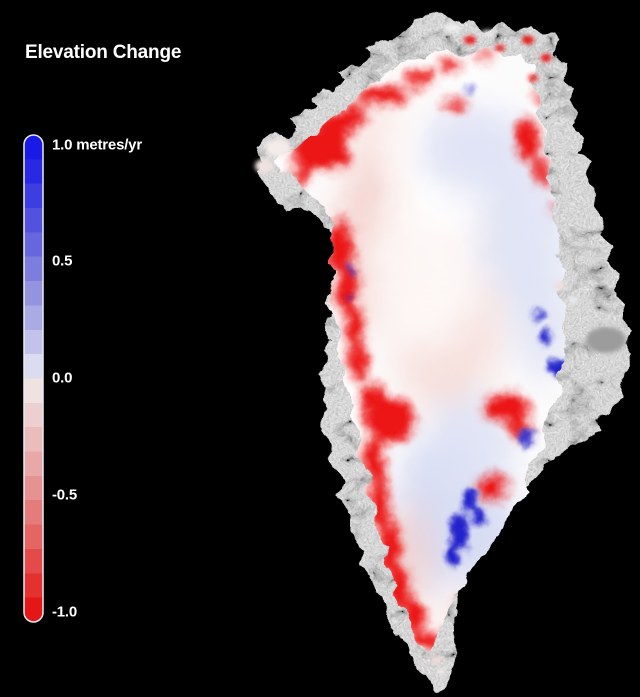  Describe the element at coordinates (62, 261) in the screenshot. I see `colorbar-tick-0p5: 0.5` at that location.